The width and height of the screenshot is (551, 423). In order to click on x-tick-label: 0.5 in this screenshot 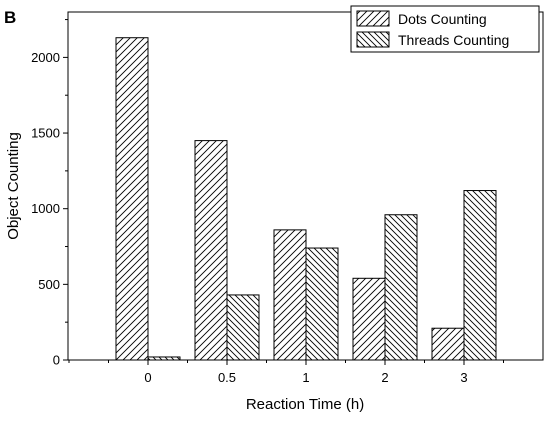, I will do `click(227, 377)`.